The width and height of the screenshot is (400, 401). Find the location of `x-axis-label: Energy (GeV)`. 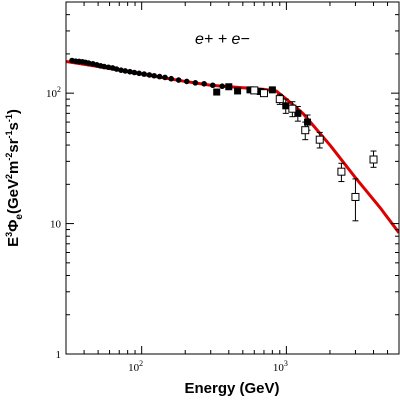

x-axis-label: Energy (GeV) is located at coordinates (231, 388).